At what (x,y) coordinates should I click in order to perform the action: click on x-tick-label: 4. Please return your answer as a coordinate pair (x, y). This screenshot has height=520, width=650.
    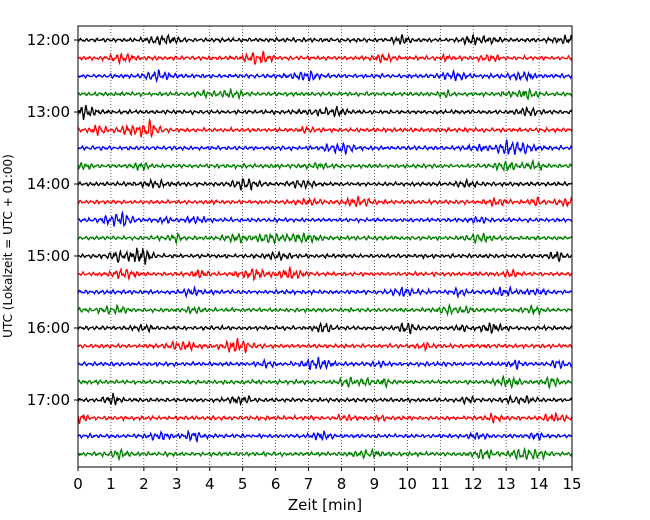
    Looking at the image, I should click on (210, 484).